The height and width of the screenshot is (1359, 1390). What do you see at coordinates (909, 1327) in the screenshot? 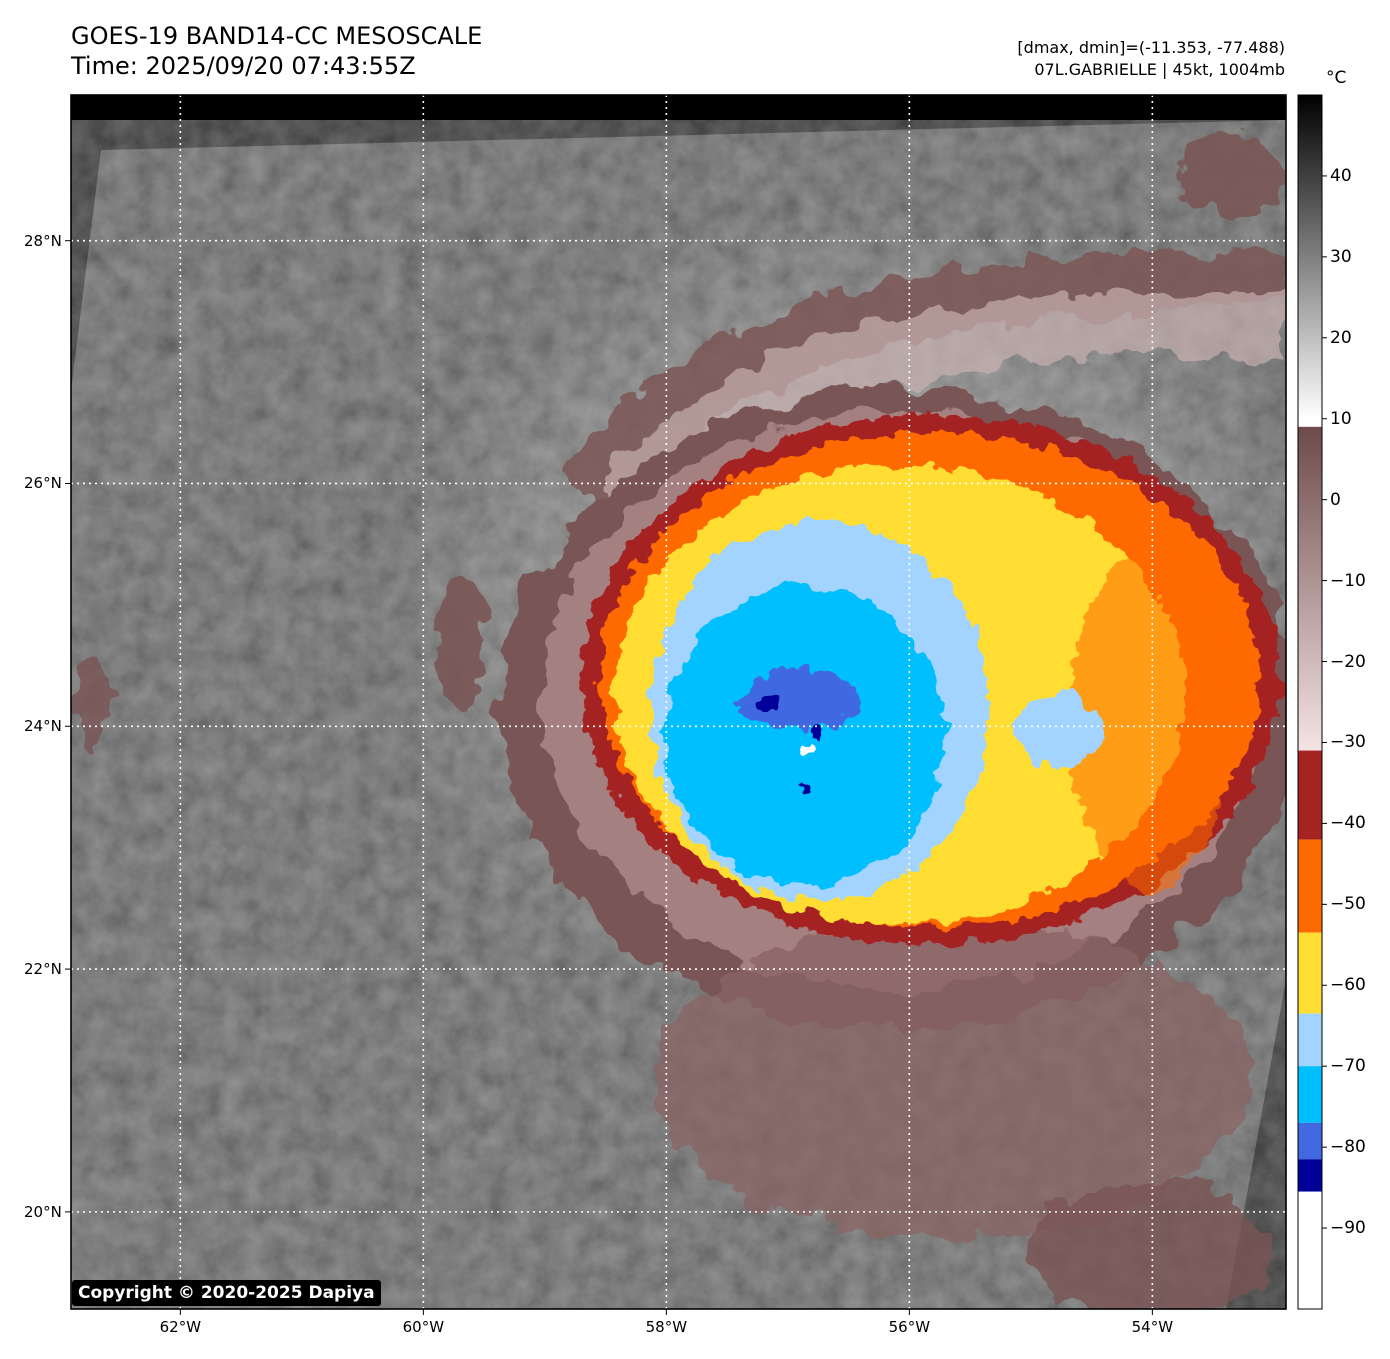
I see `longitude-label: 56°W` at bounding box center [909, 1327].